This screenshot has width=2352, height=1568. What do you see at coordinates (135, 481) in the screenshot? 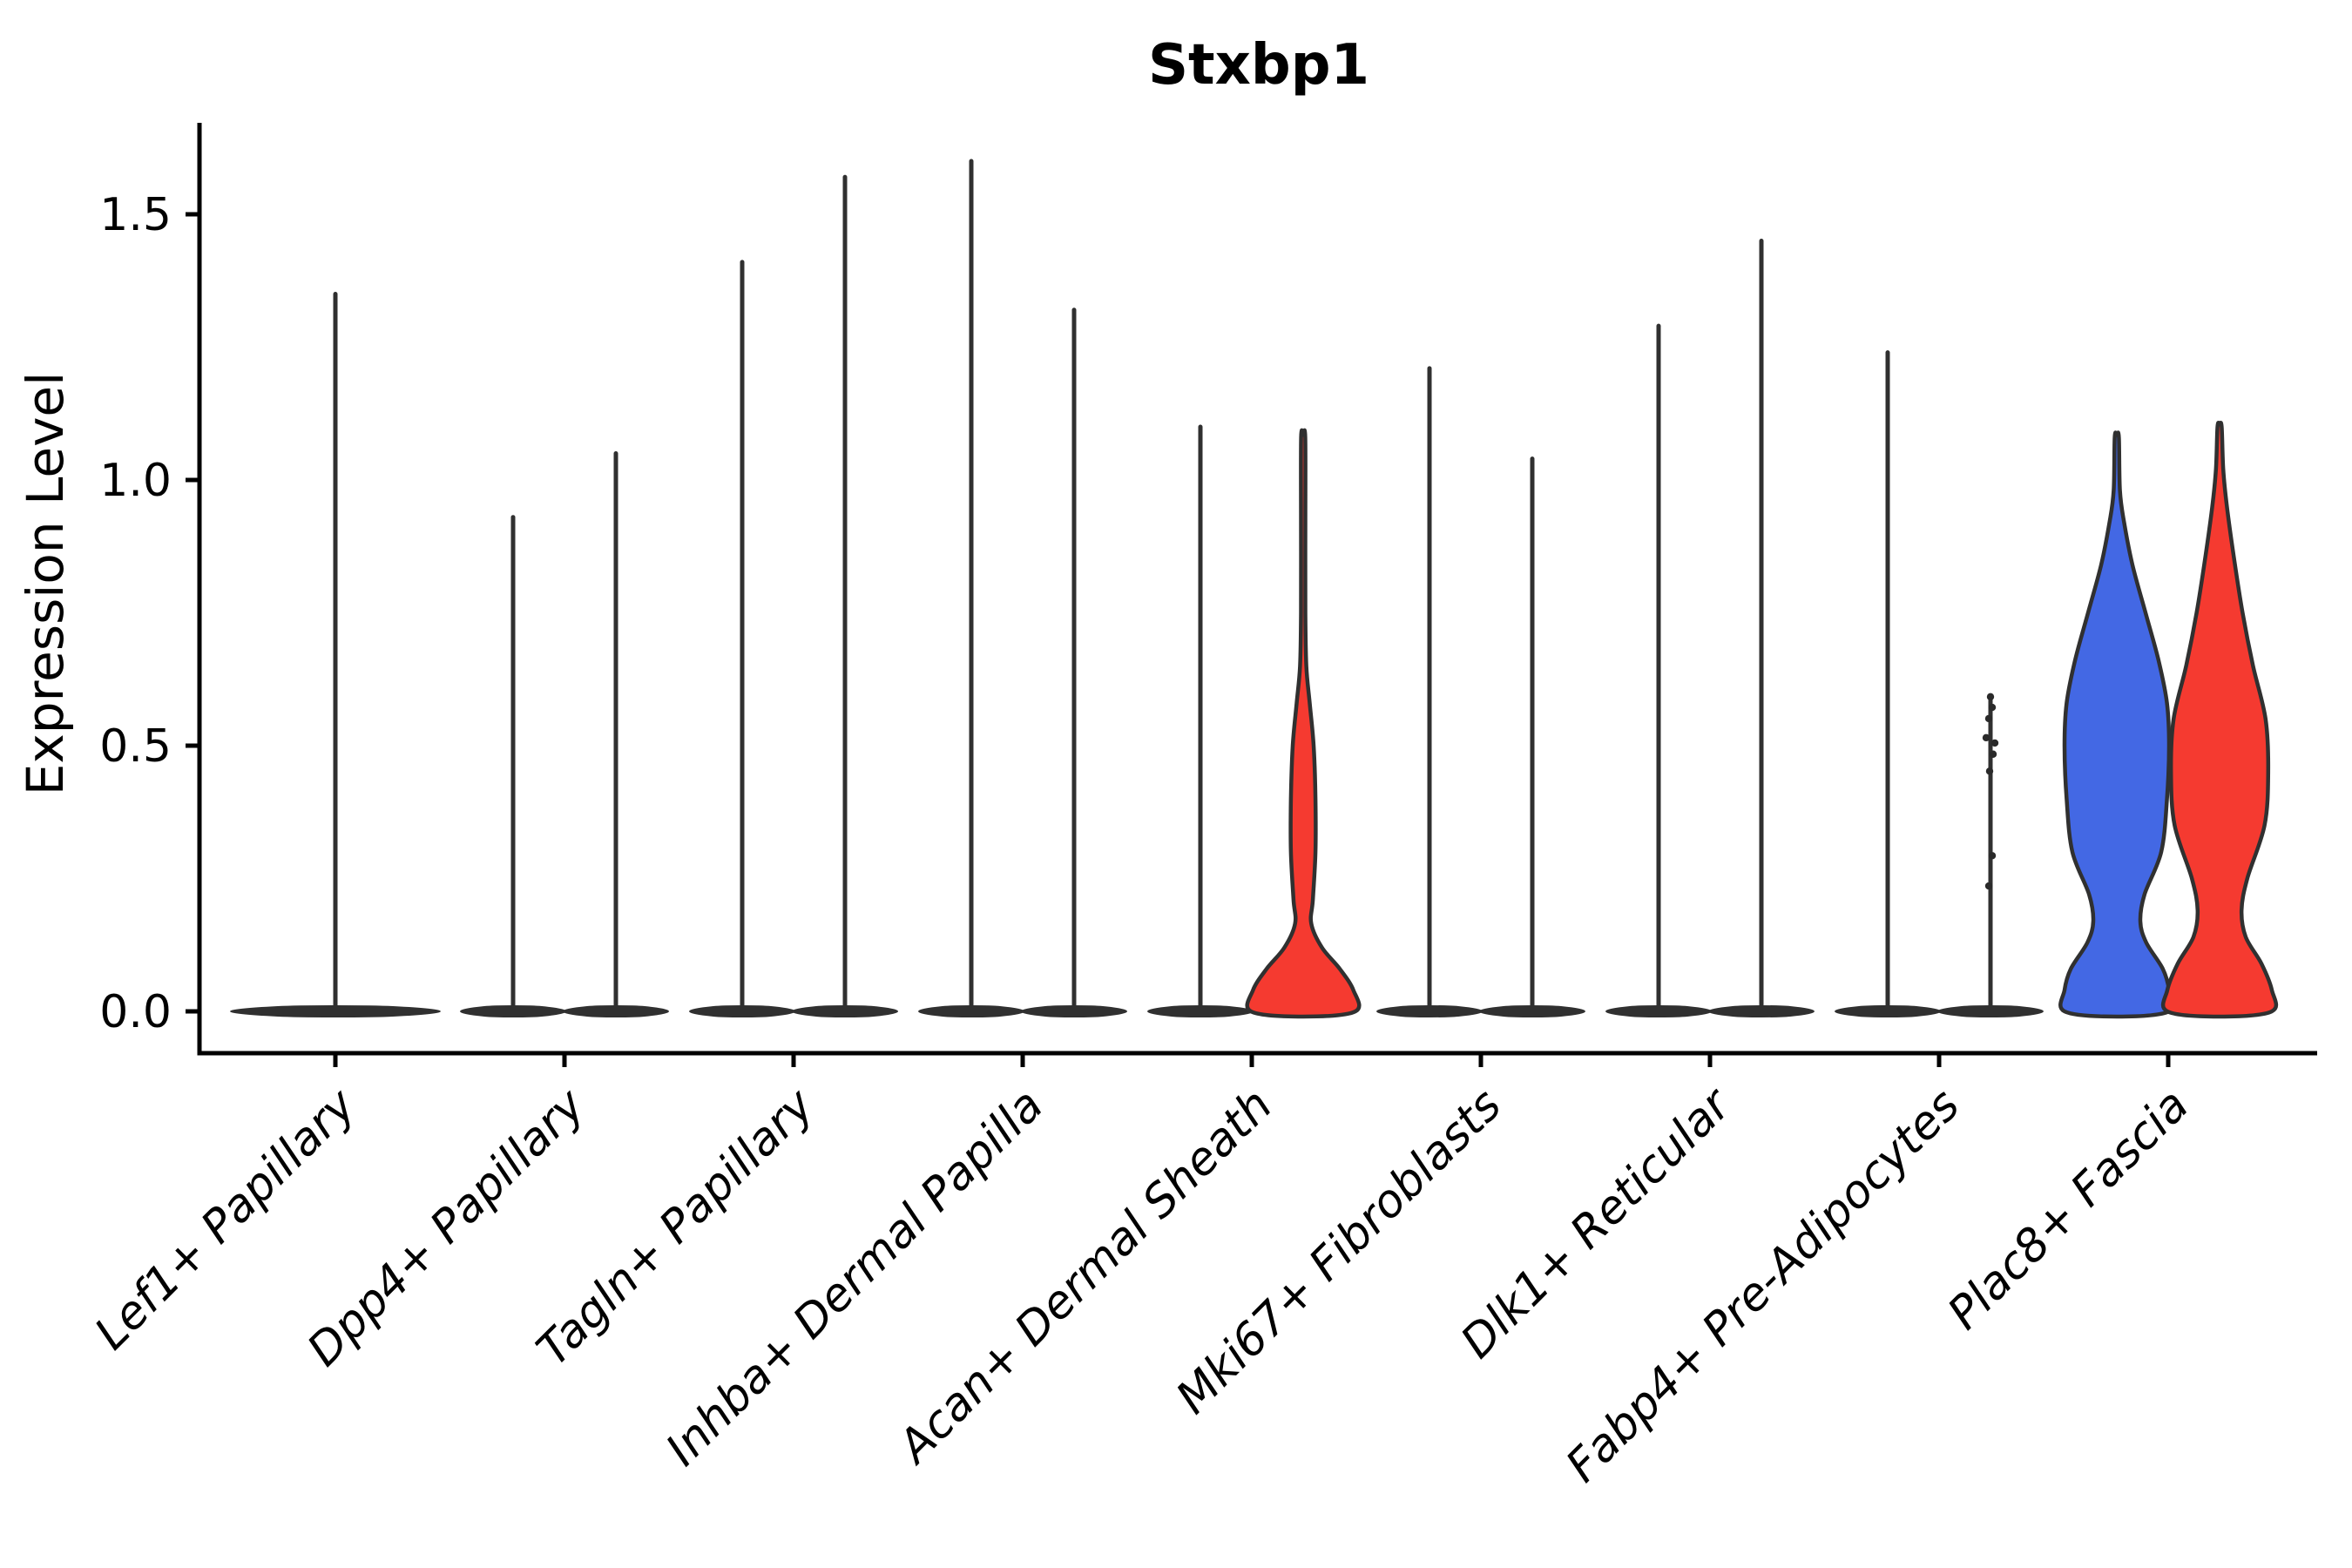
I see `y-tick-label-1-0: 1.0` at bounding box center [135, 481].